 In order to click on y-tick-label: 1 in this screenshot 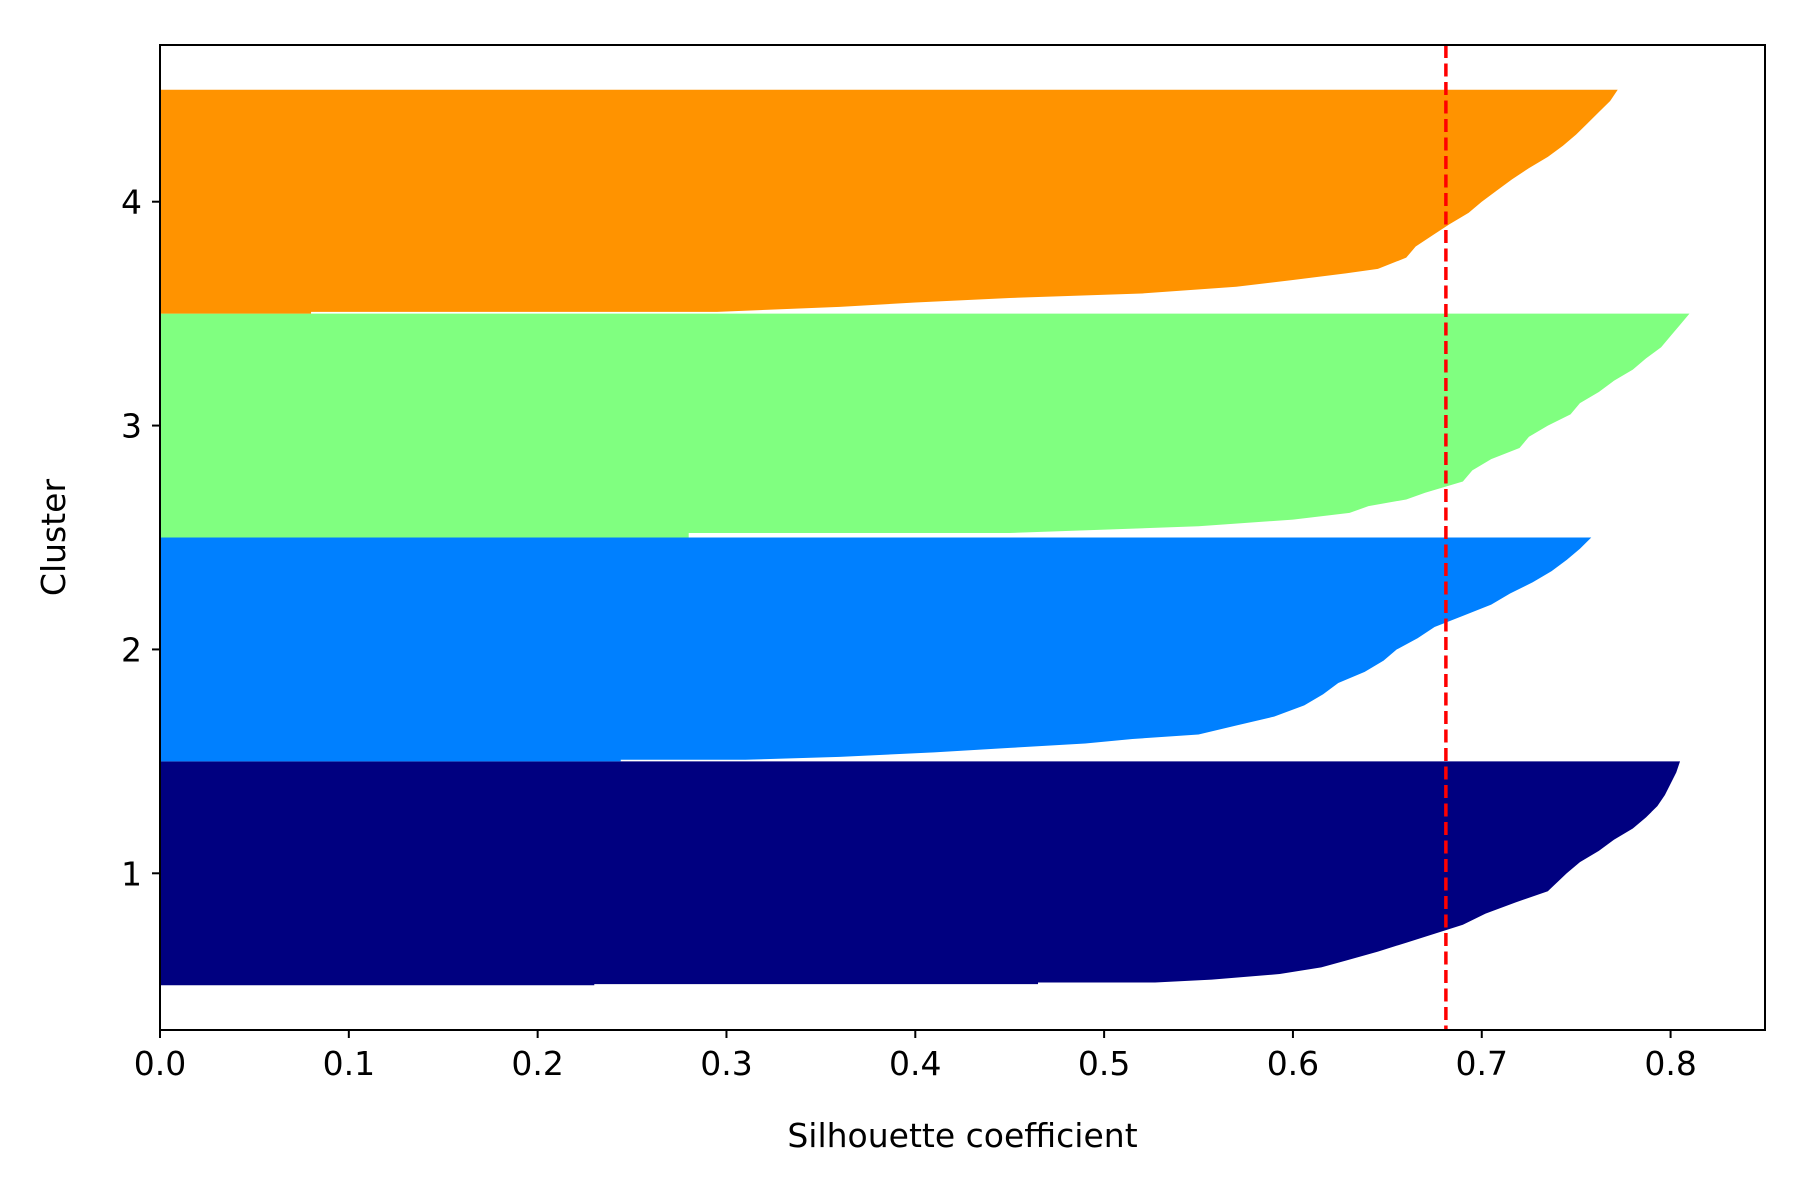, I will do `click(131, 873)`.